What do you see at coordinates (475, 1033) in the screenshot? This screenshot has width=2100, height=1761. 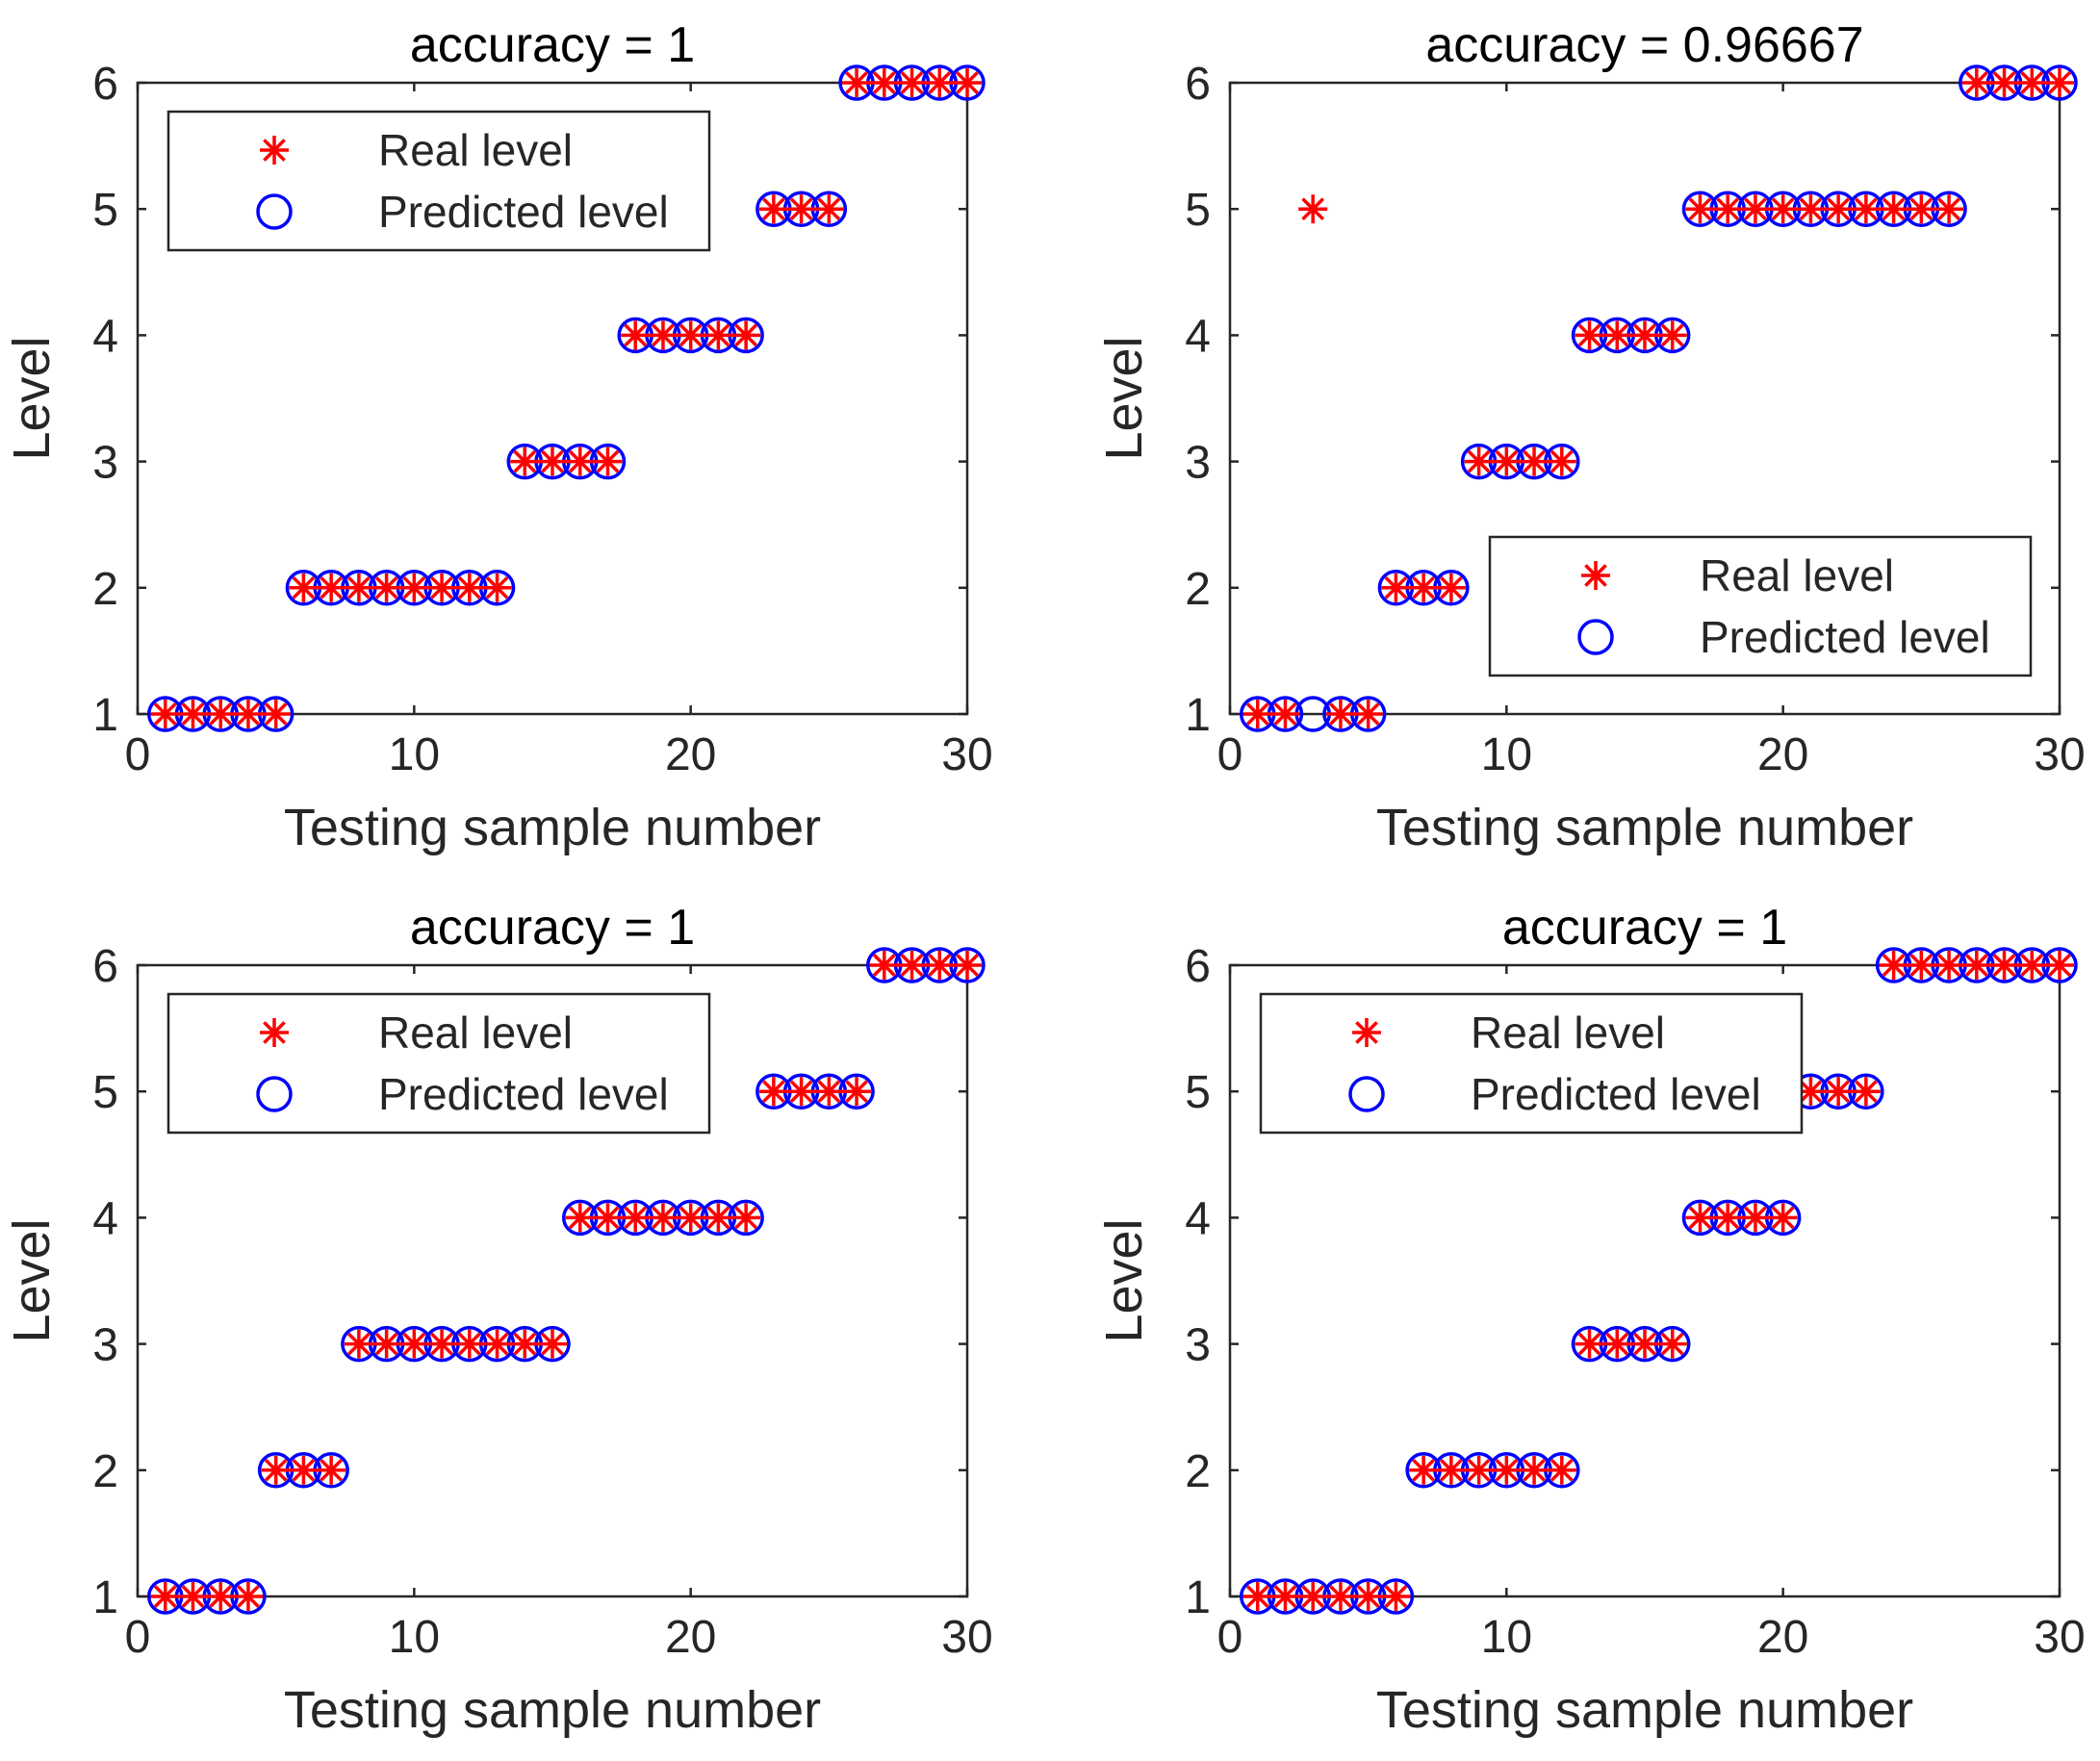 I see `legend-label-real: Real level` at bounding box center [475, 1033].